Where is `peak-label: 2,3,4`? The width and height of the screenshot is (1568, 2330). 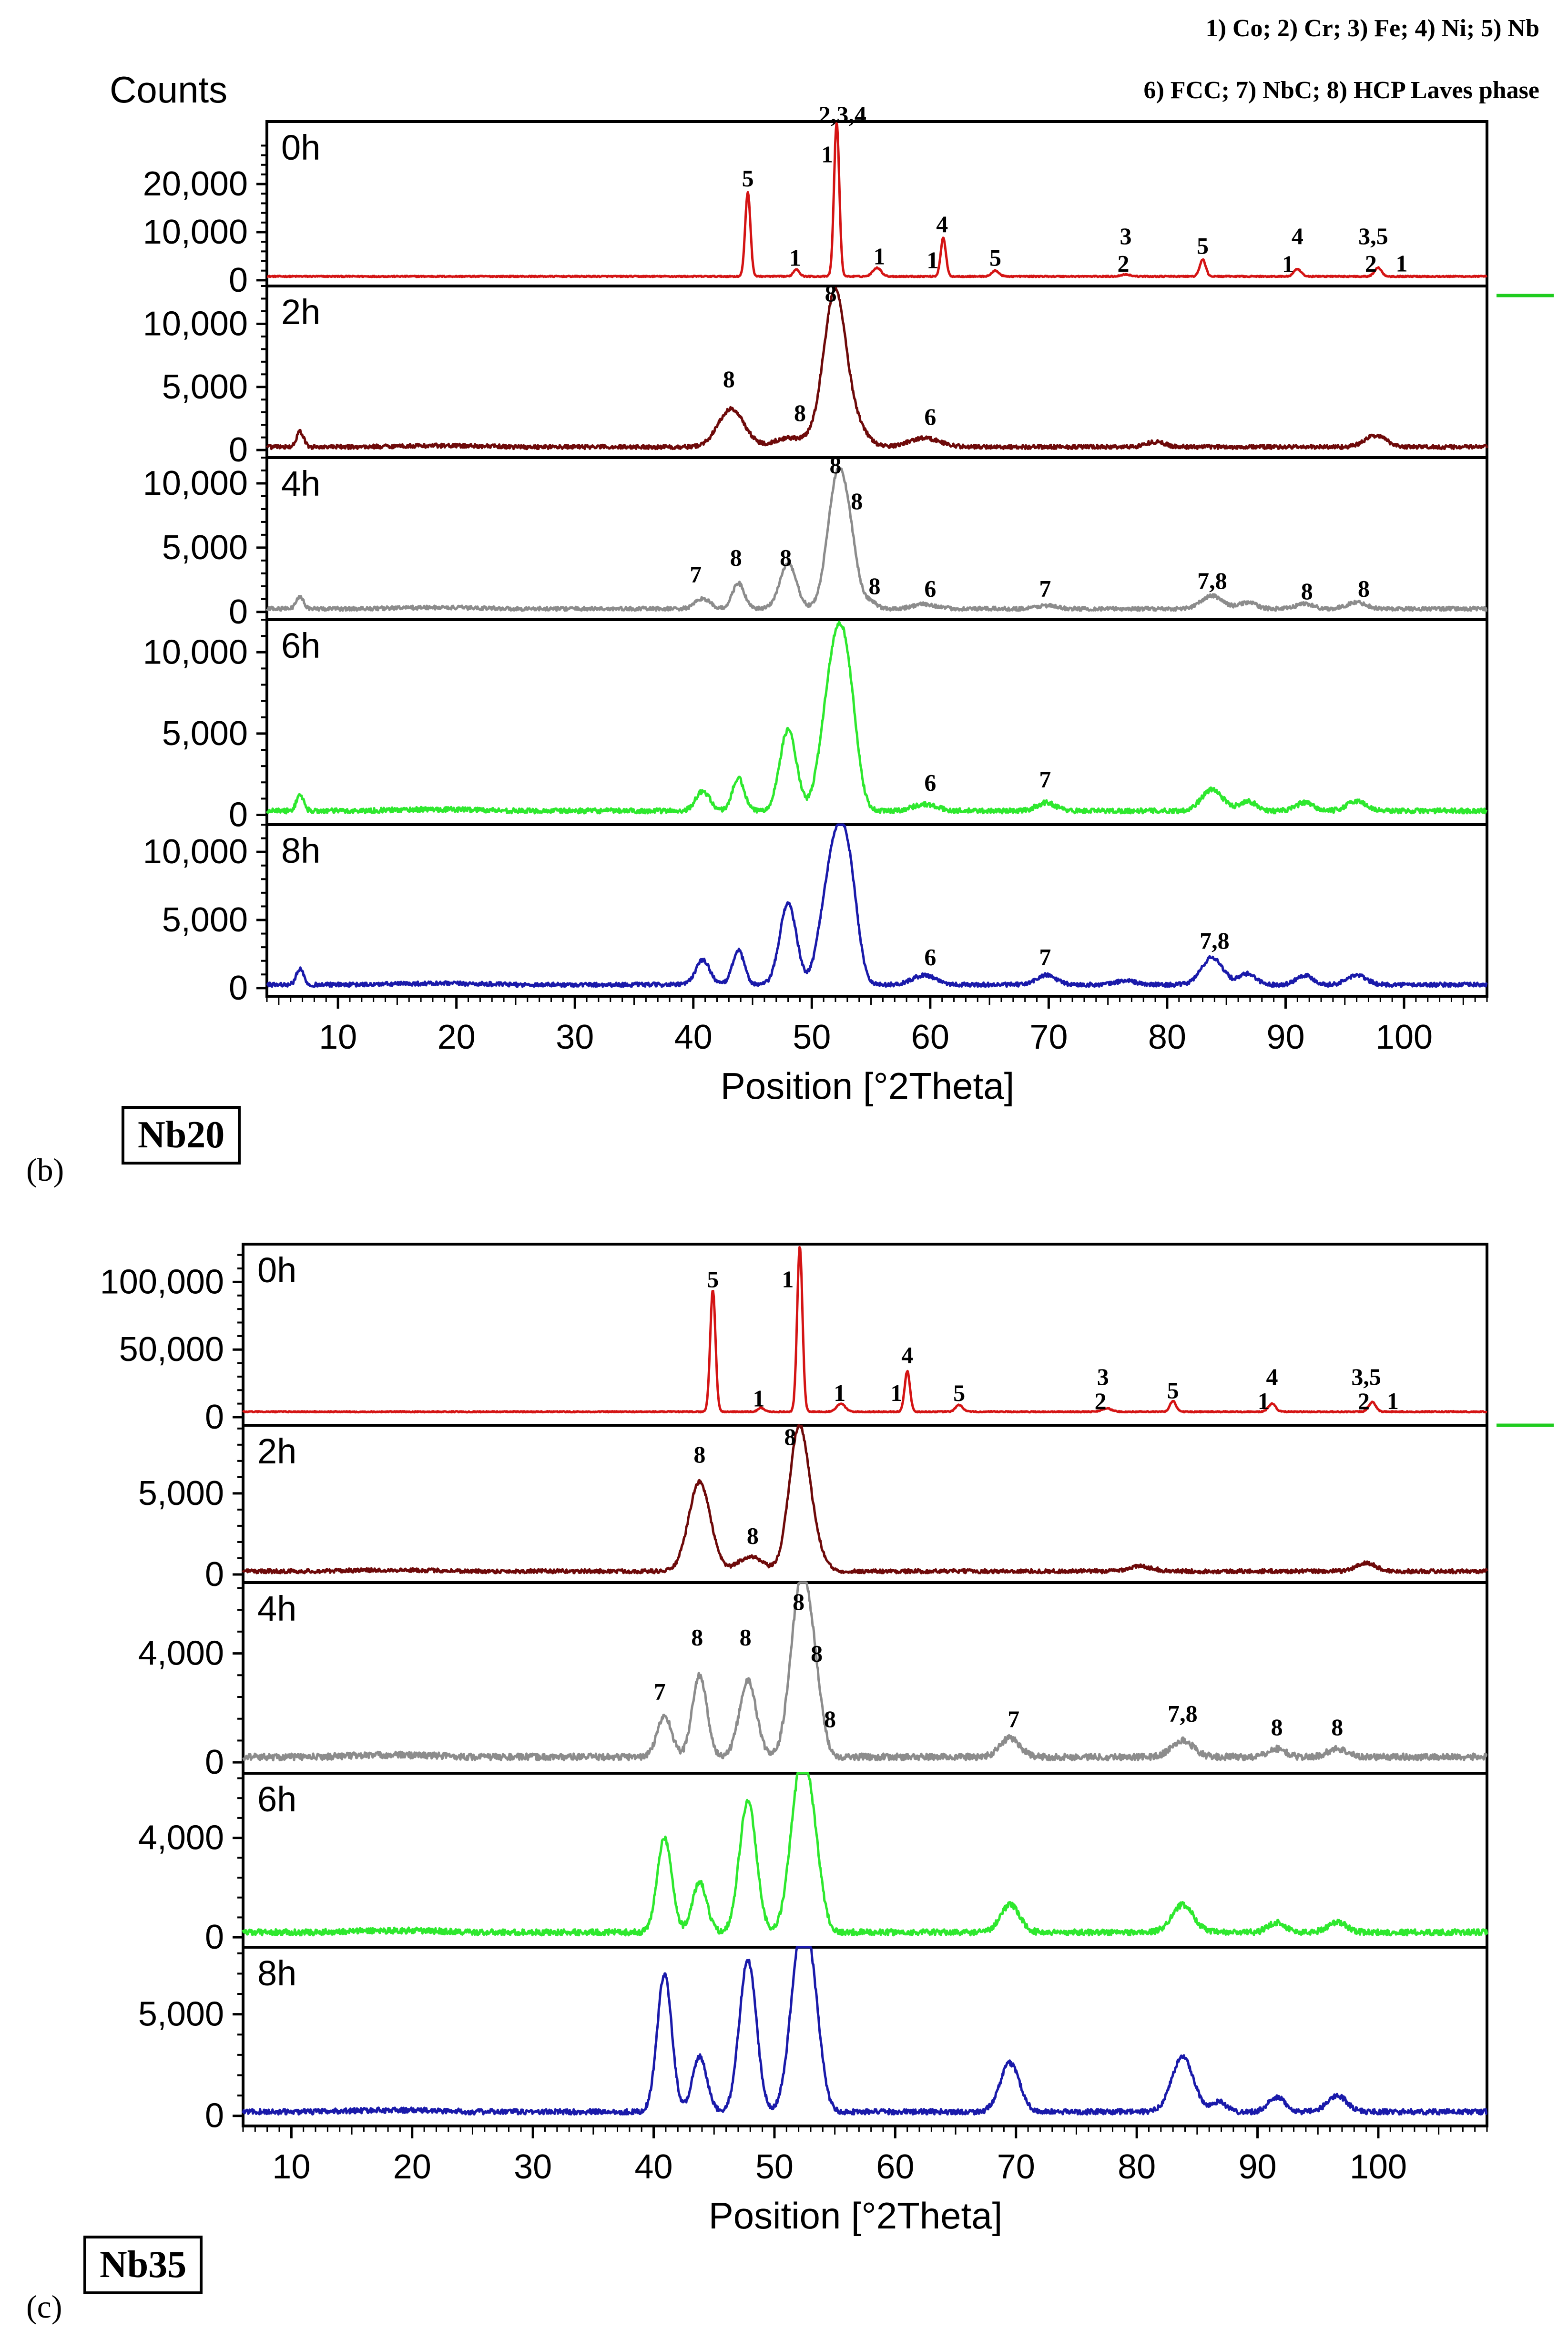
peak-label: 2,3,4 is located at coordinates (842, 114).